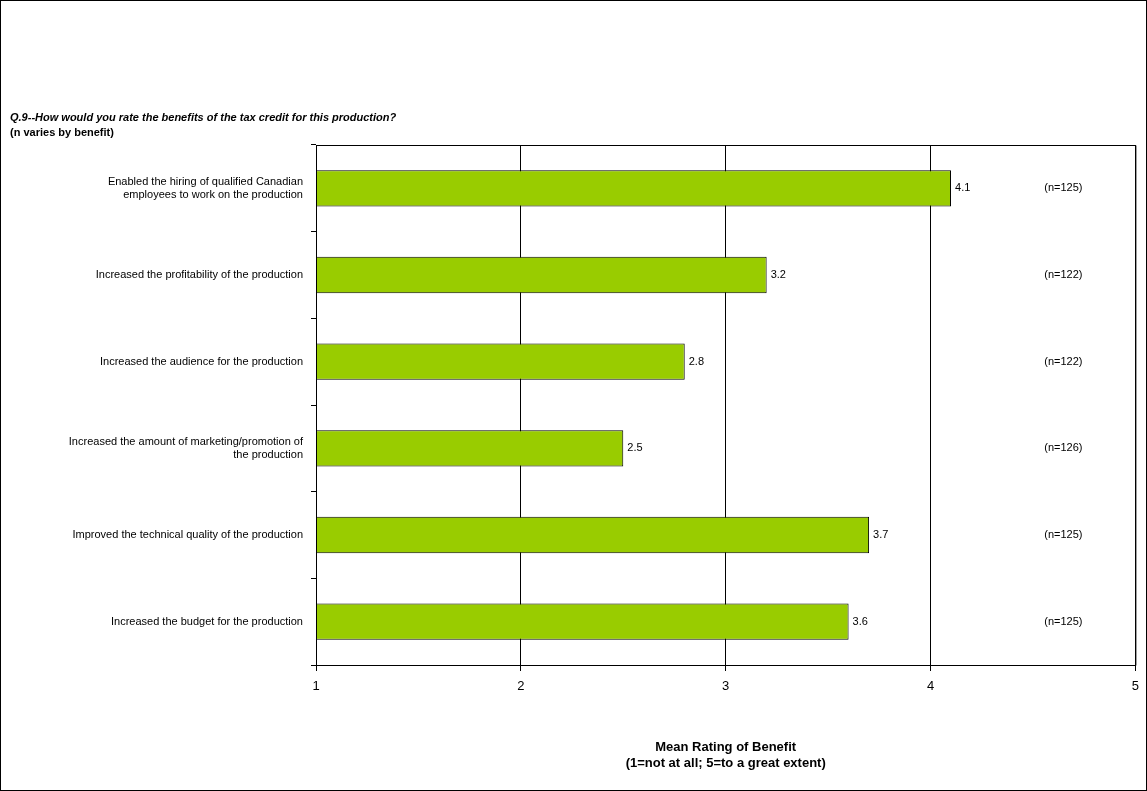  What do you see at coordinates (521, 686) in the screenshot?
I see `x-tick-label: 2` at bounding box center [521, 686].